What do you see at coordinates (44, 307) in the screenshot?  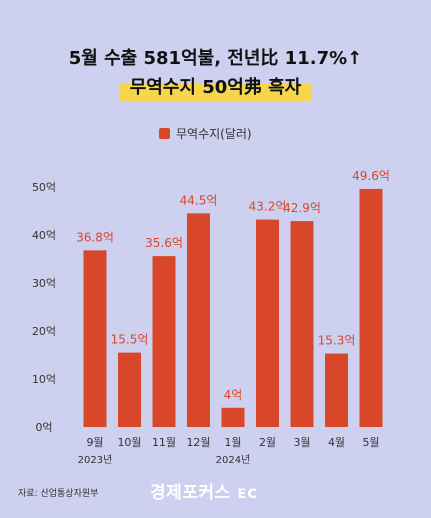 I see `y-axis: 0억 10억 20억 30억 40억 50억` at bounding box center [44, 307].